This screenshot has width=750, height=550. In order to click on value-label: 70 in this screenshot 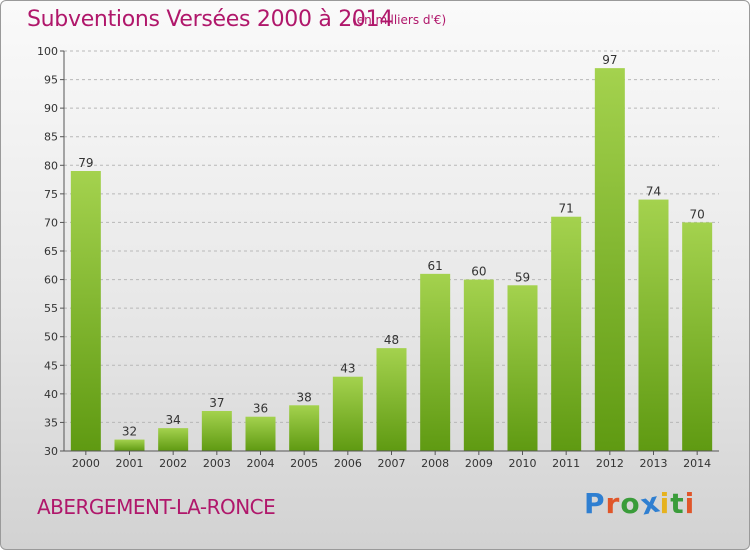, I will do `click(697, 214)`.